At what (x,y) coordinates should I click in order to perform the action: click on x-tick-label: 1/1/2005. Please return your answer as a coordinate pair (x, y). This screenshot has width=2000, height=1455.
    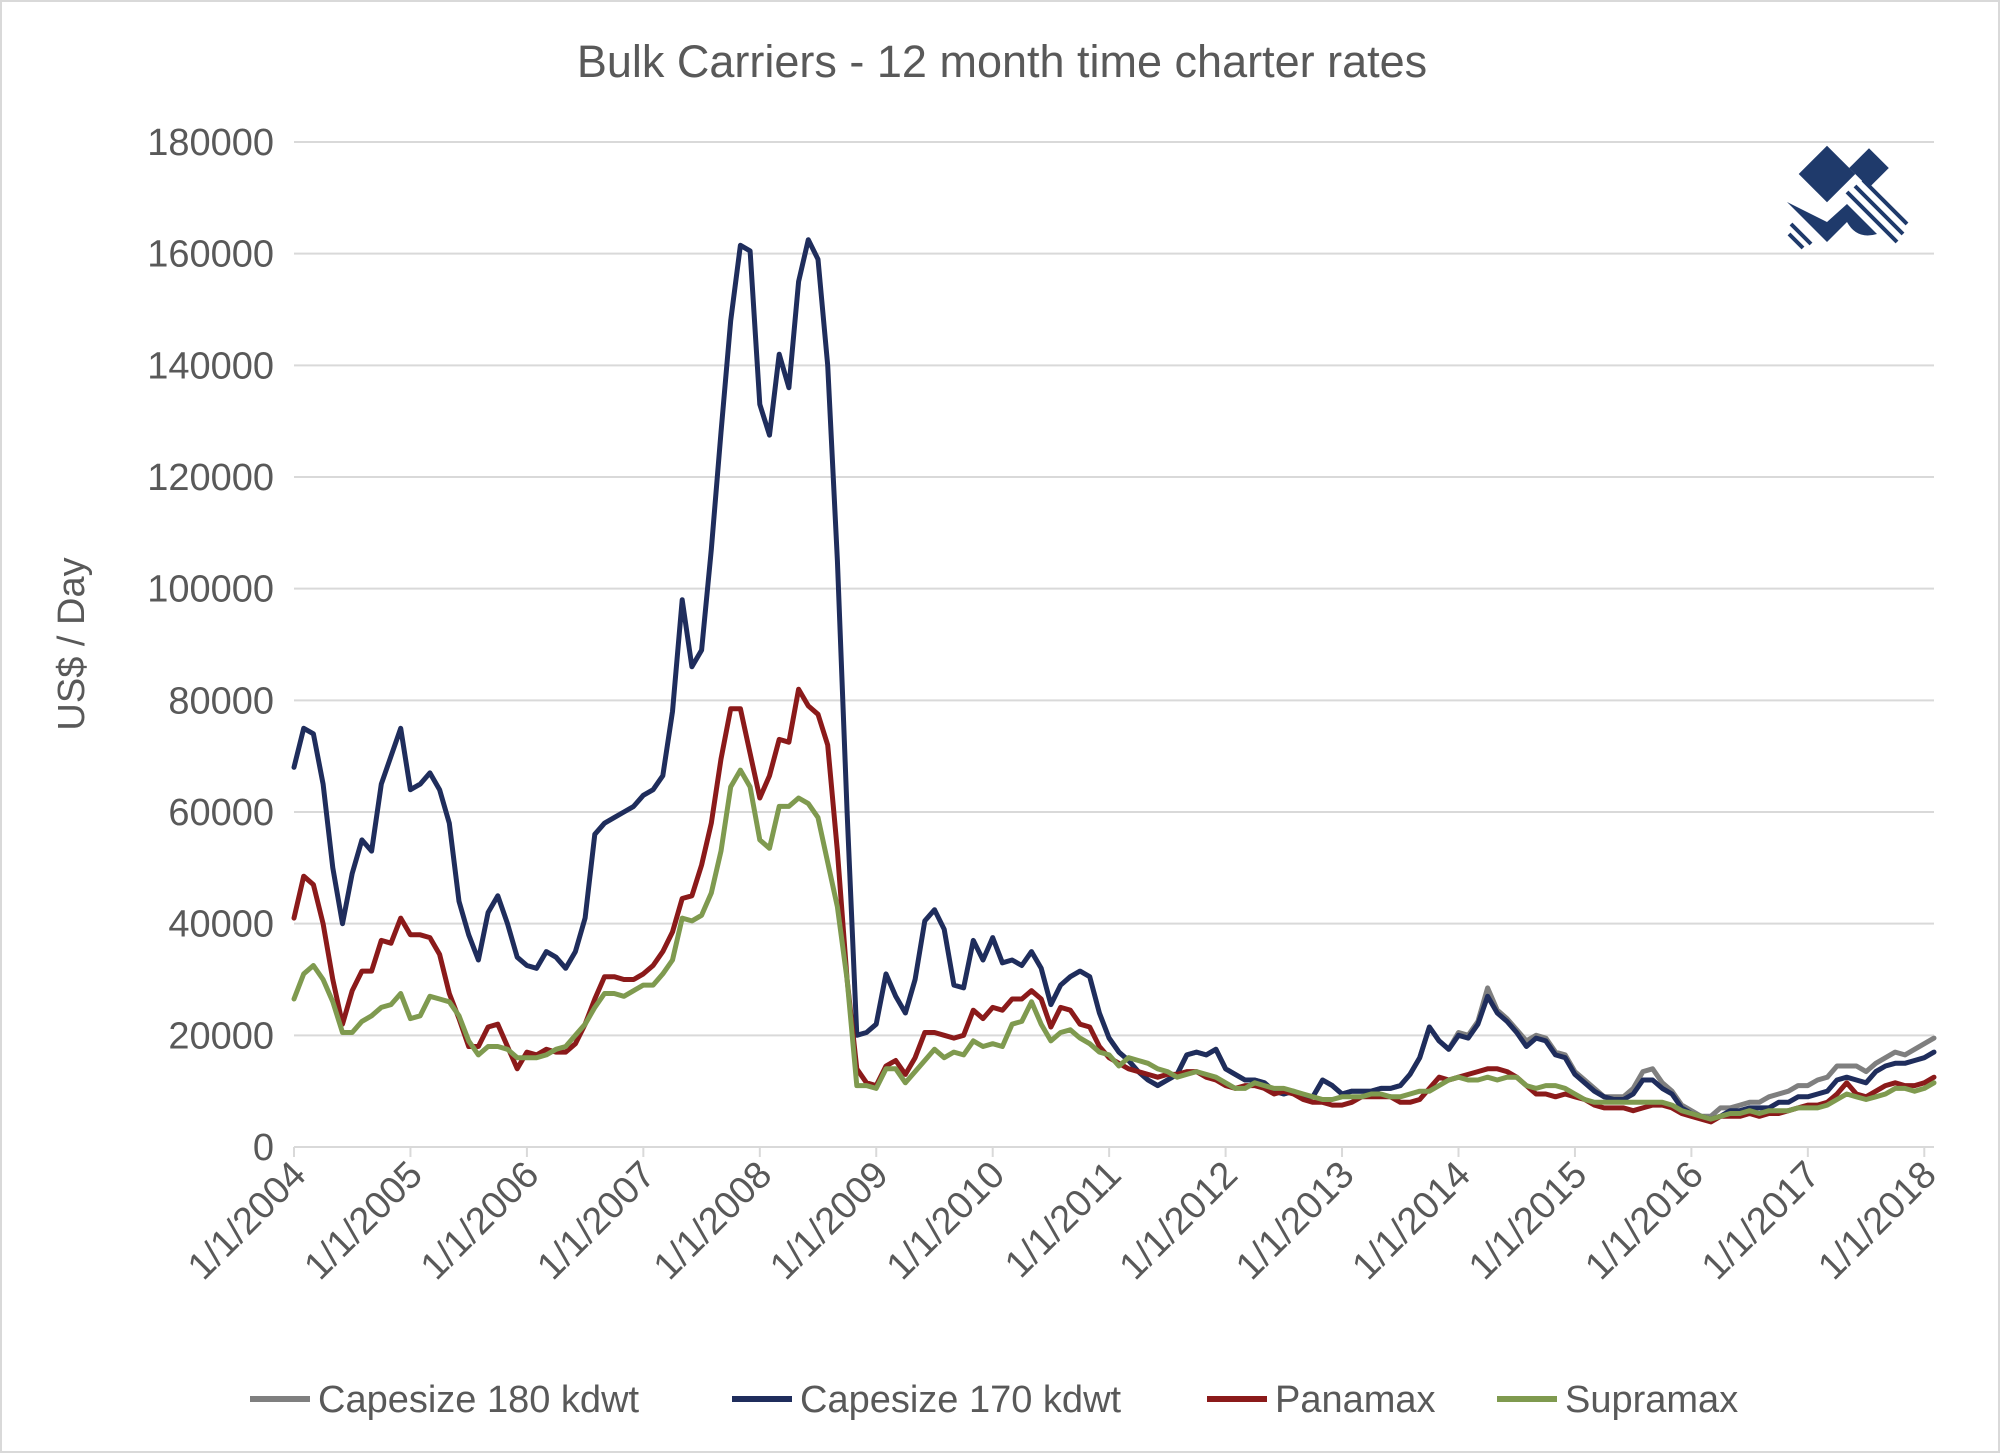
    Looking at the image, I should click on (364, 1221).